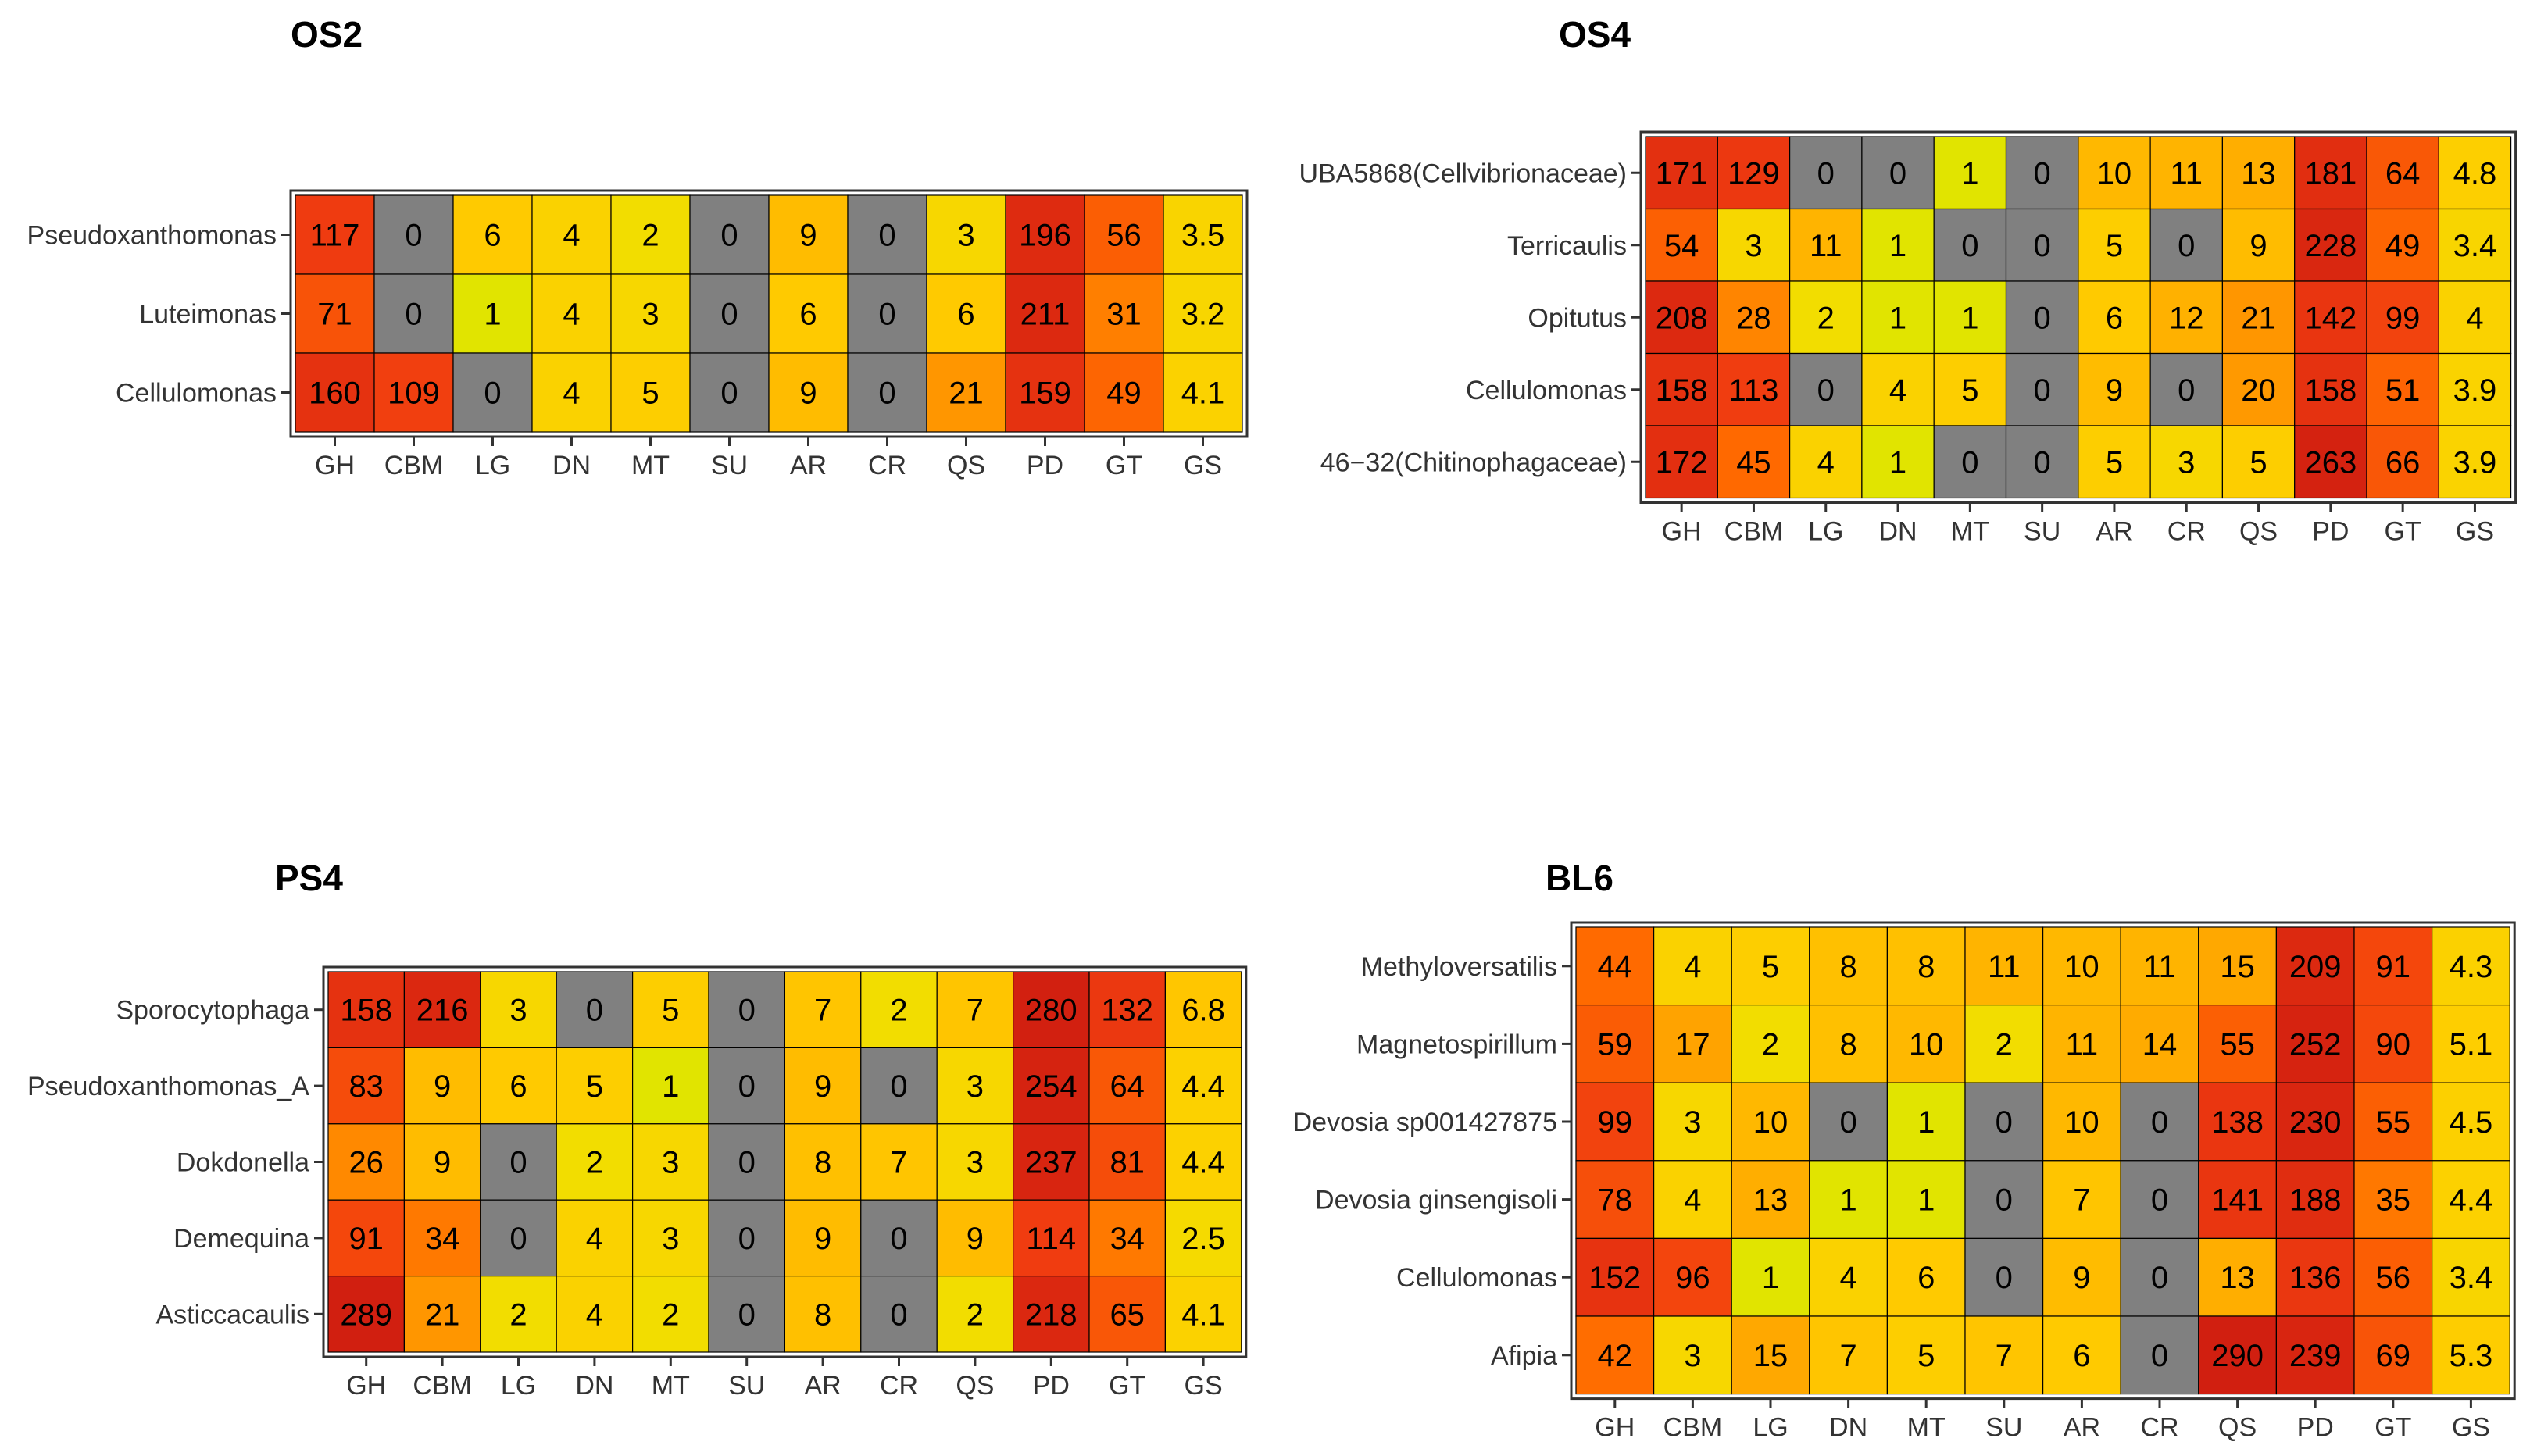  I want to click on cell-value: 1, so click(1898, 246).